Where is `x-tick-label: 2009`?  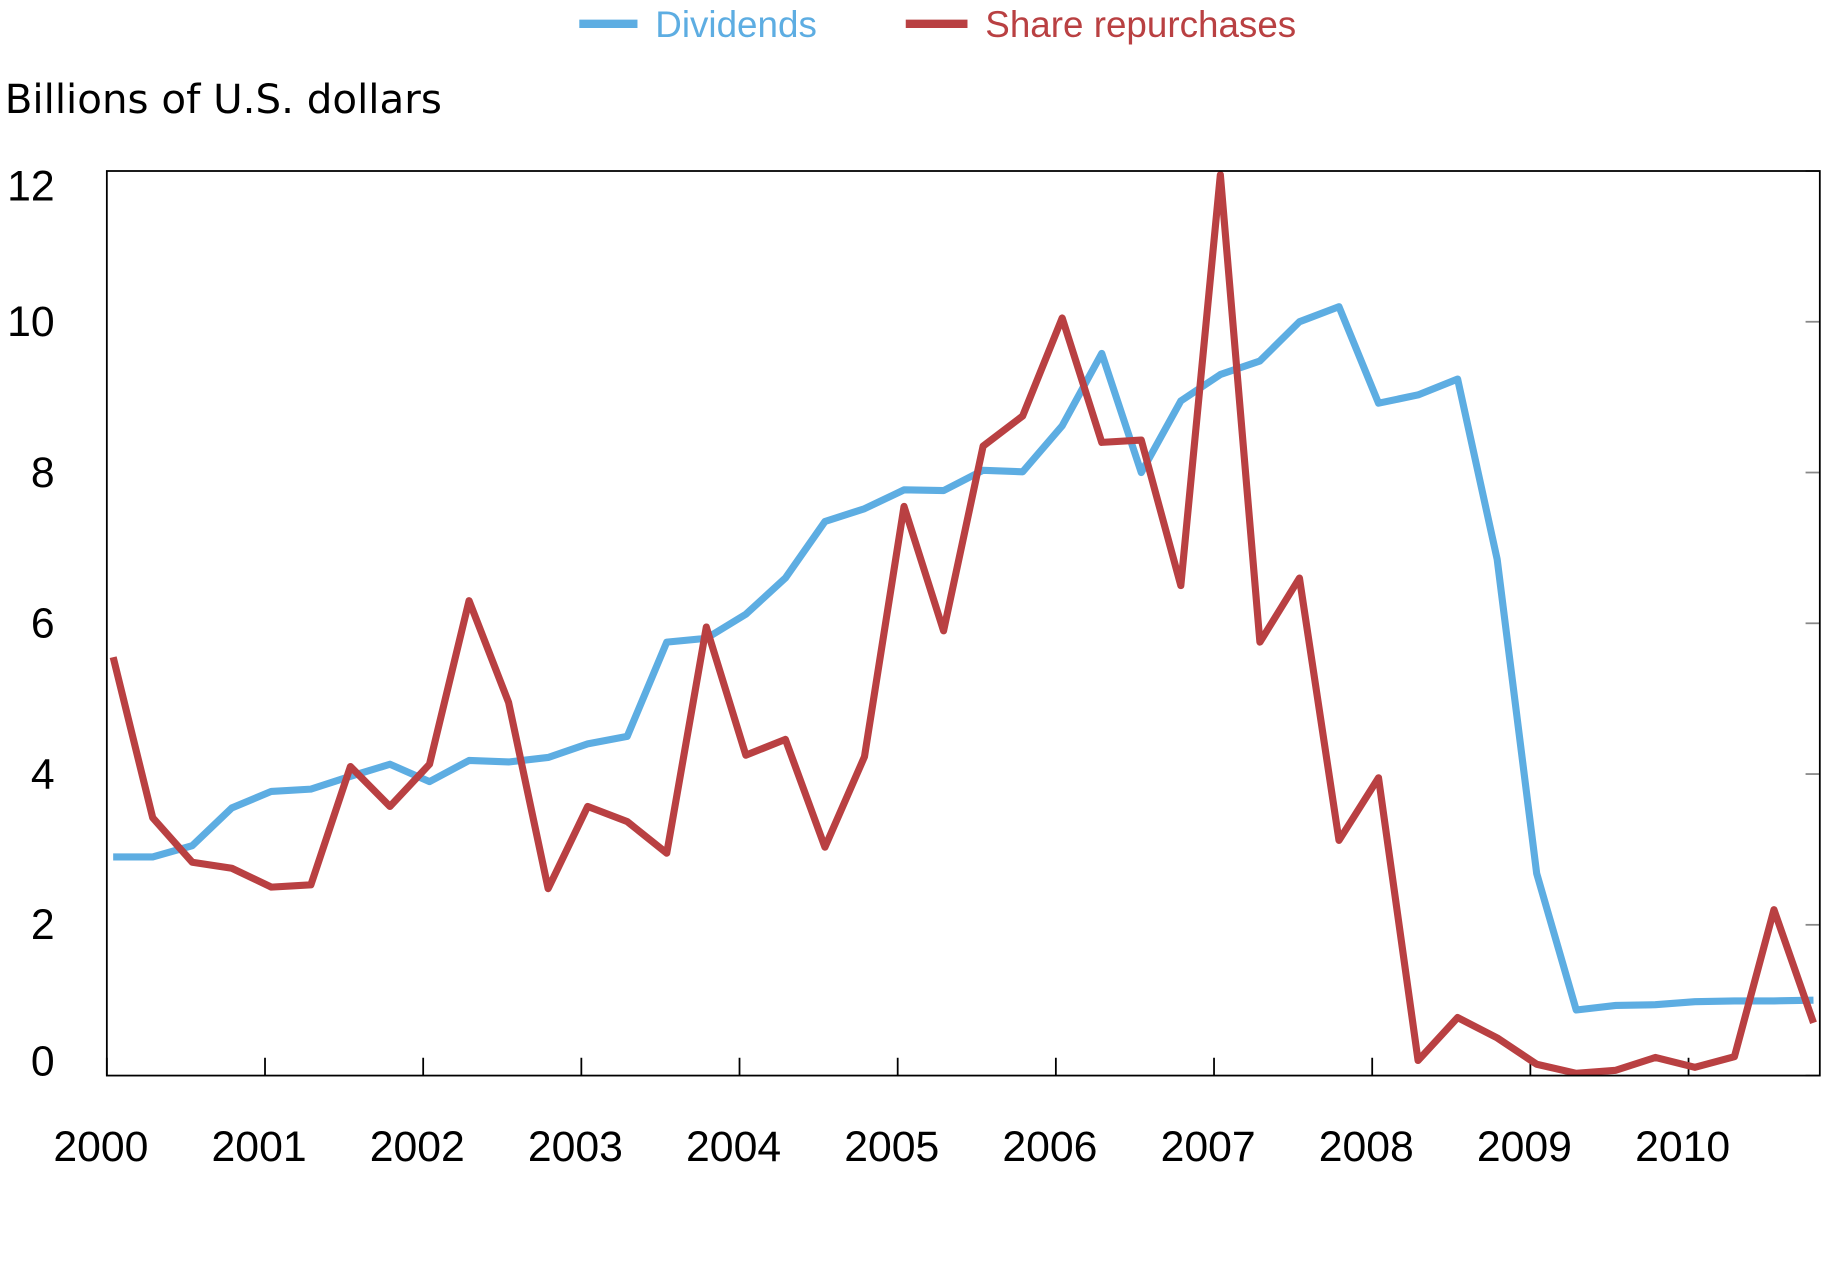
x-tick-label: 2009 is located at coordinates (1524, 1147).